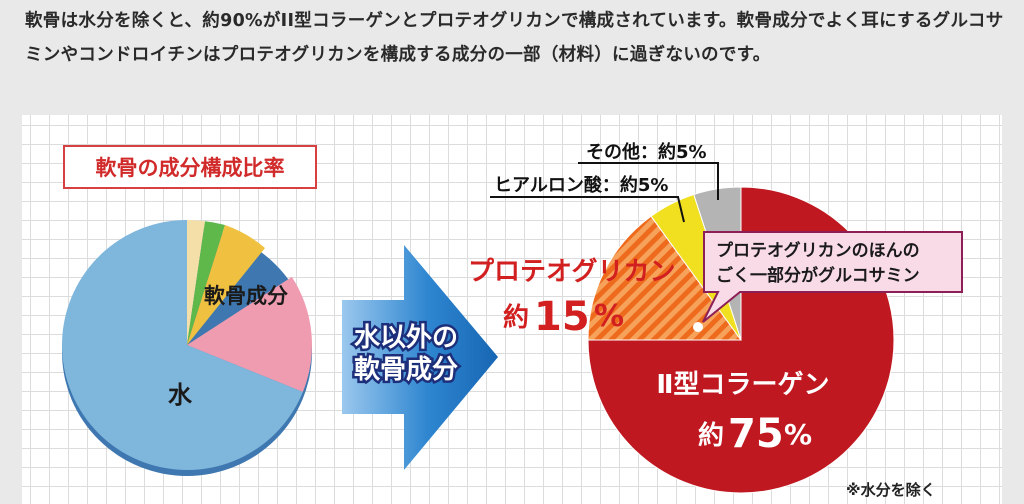 This screenshot has height=504, width=1024. I want to click on label-collagen: Ⅱ型コラーゲン, so click(742, 385).